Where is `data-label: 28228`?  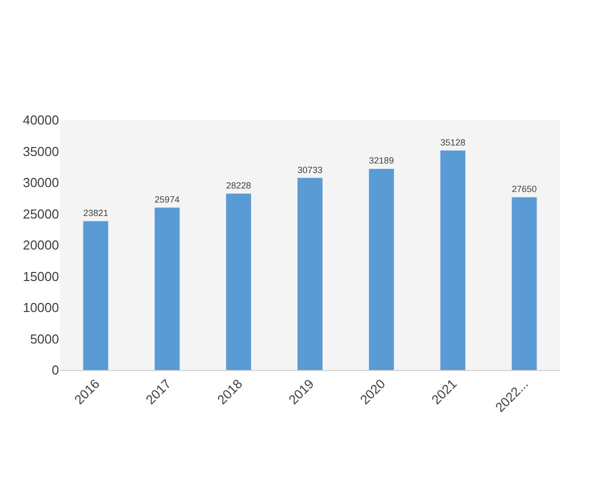
data-label: 28228 is located at coordinates (239, 185).